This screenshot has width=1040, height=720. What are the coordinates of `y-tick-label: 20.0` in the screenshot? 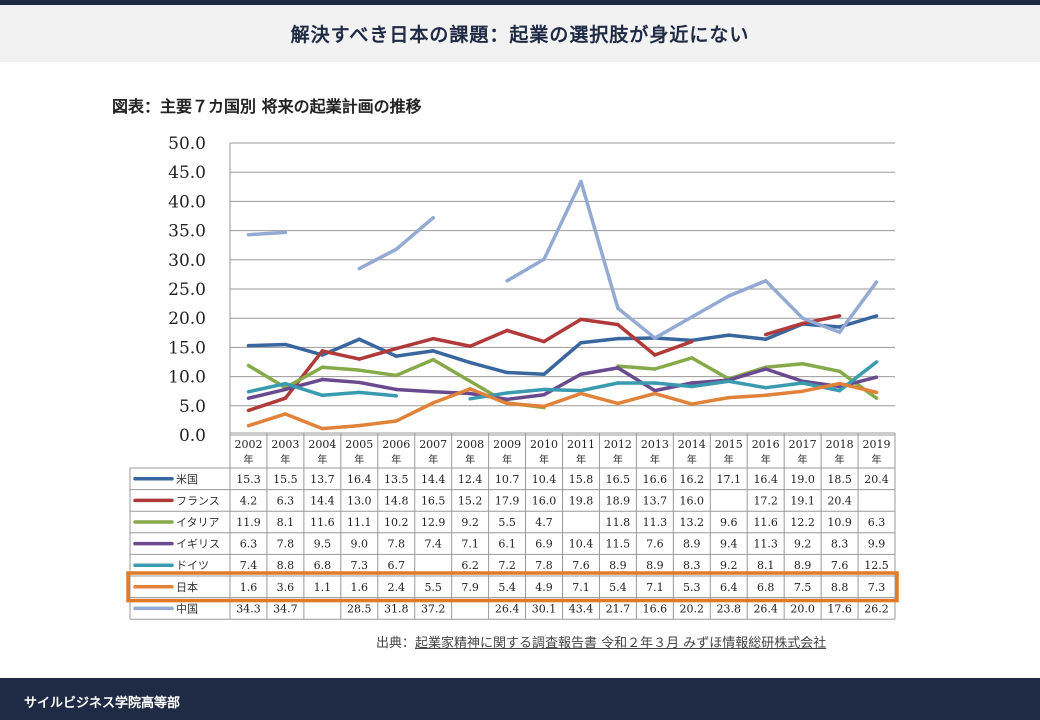 It's located at (187, 319).